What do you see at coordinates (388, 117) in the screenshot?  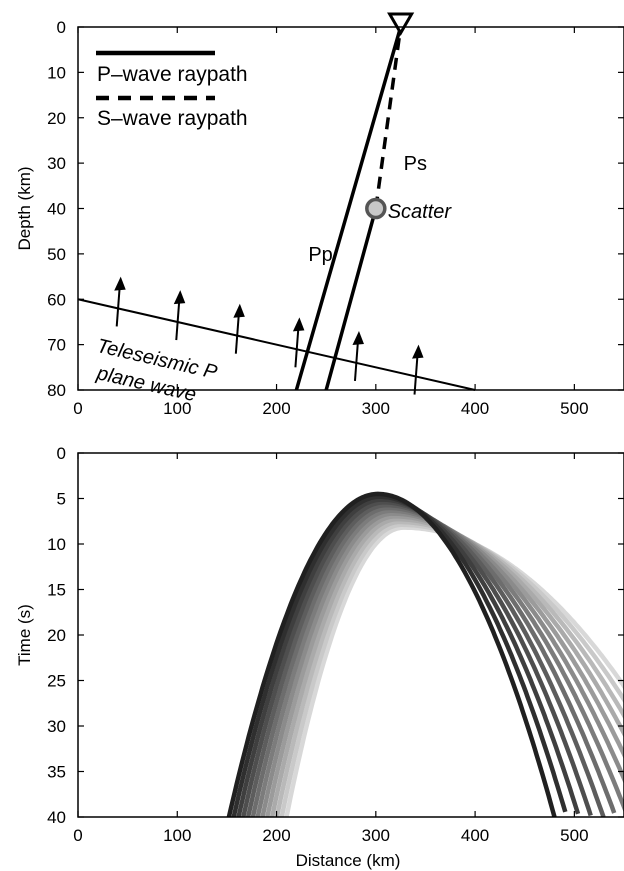 I see `s-wave-raypath` at bounding box center [388, 117].